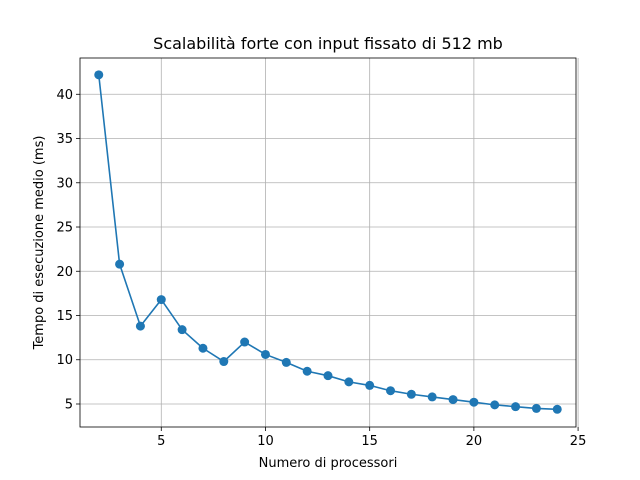 The height and width of the screenshot is (480, 640). Describe the element at coordinates (69, 404) in the screenshot. I see `y-tick-label: 5` at that location.